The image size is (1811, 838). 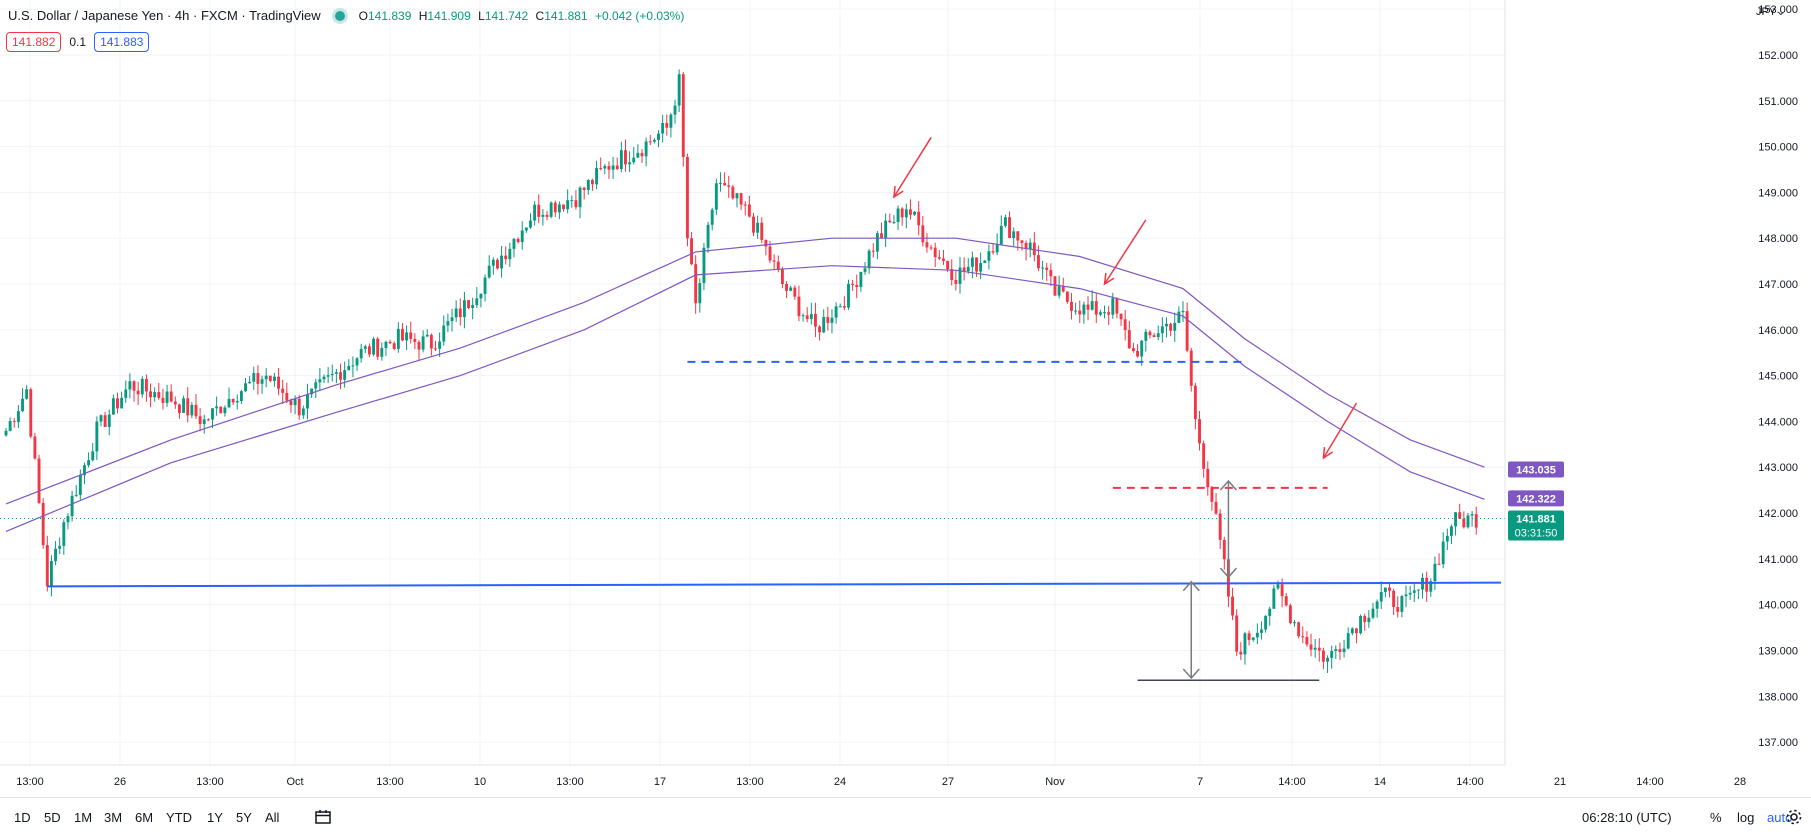 I want to click on time-tick-label: 7, so click(x=1200, y=782).